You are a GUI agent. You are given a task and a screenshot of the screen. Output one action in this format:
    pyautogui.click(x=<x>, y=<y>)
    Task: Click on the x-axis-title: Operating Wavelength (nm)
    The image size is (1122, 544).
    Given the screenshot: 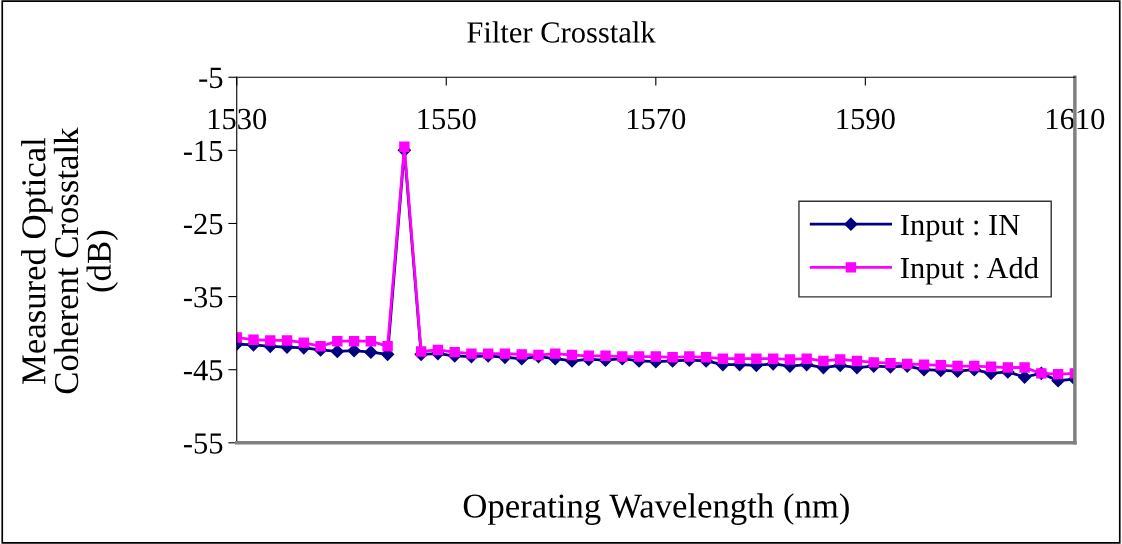 What is the action you would take?
    pyautogui.click(x=656, y=509)
    